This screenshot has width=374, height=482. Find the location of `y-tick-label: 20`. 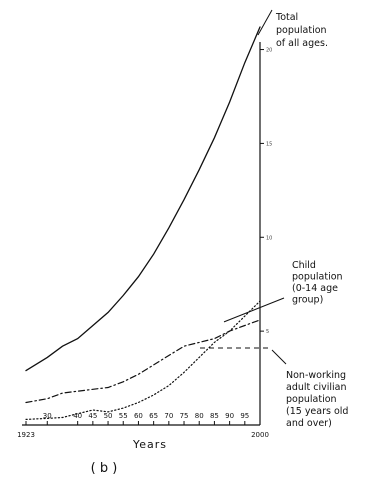

y-tick-label: 20 is located at coordinates (269, 51).